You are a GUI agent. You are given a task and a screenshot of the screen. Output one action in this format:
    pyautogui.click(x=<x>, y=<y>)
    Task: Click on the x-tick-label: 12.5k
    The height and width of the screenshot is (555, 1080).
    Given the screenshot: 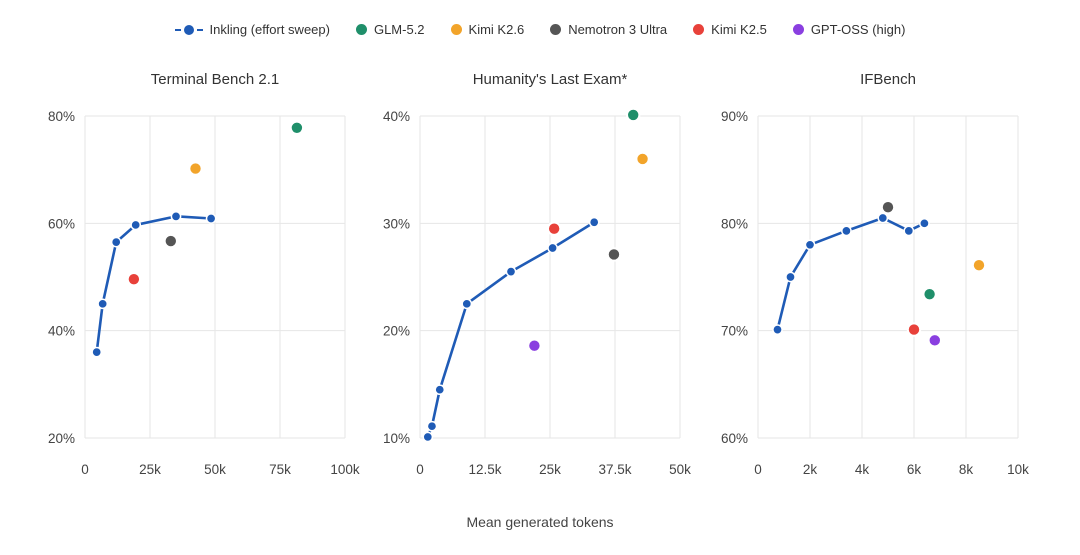 What is the action you would take?
    pyautogui.click(x=484, y=469)
    